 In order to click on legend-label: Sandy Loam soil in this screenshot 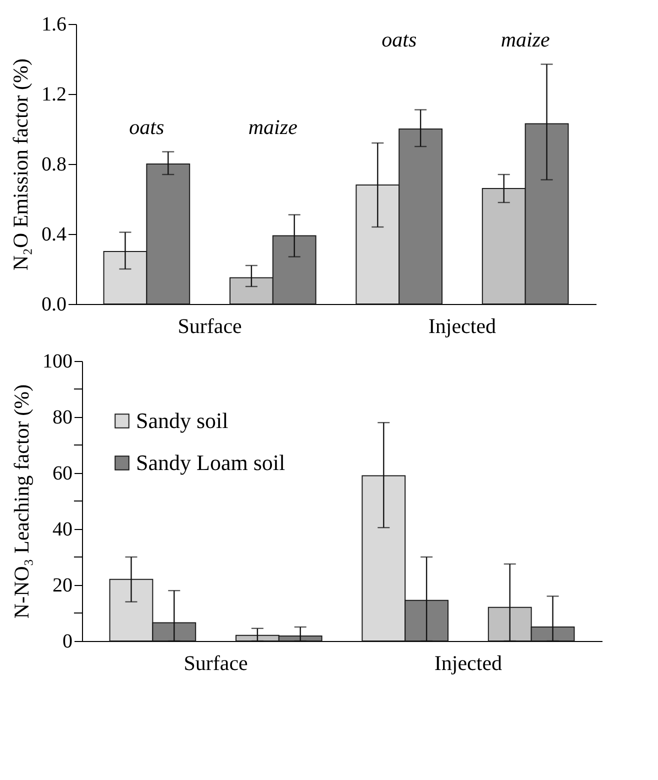, I will do `click(211, 462)`.